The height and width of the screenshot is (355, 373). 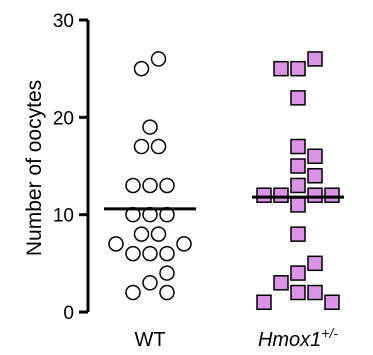 What do you see at coordinates (149, 340) in the screenshot?
I see `category-label: WT` at bounding box center [149, 340].